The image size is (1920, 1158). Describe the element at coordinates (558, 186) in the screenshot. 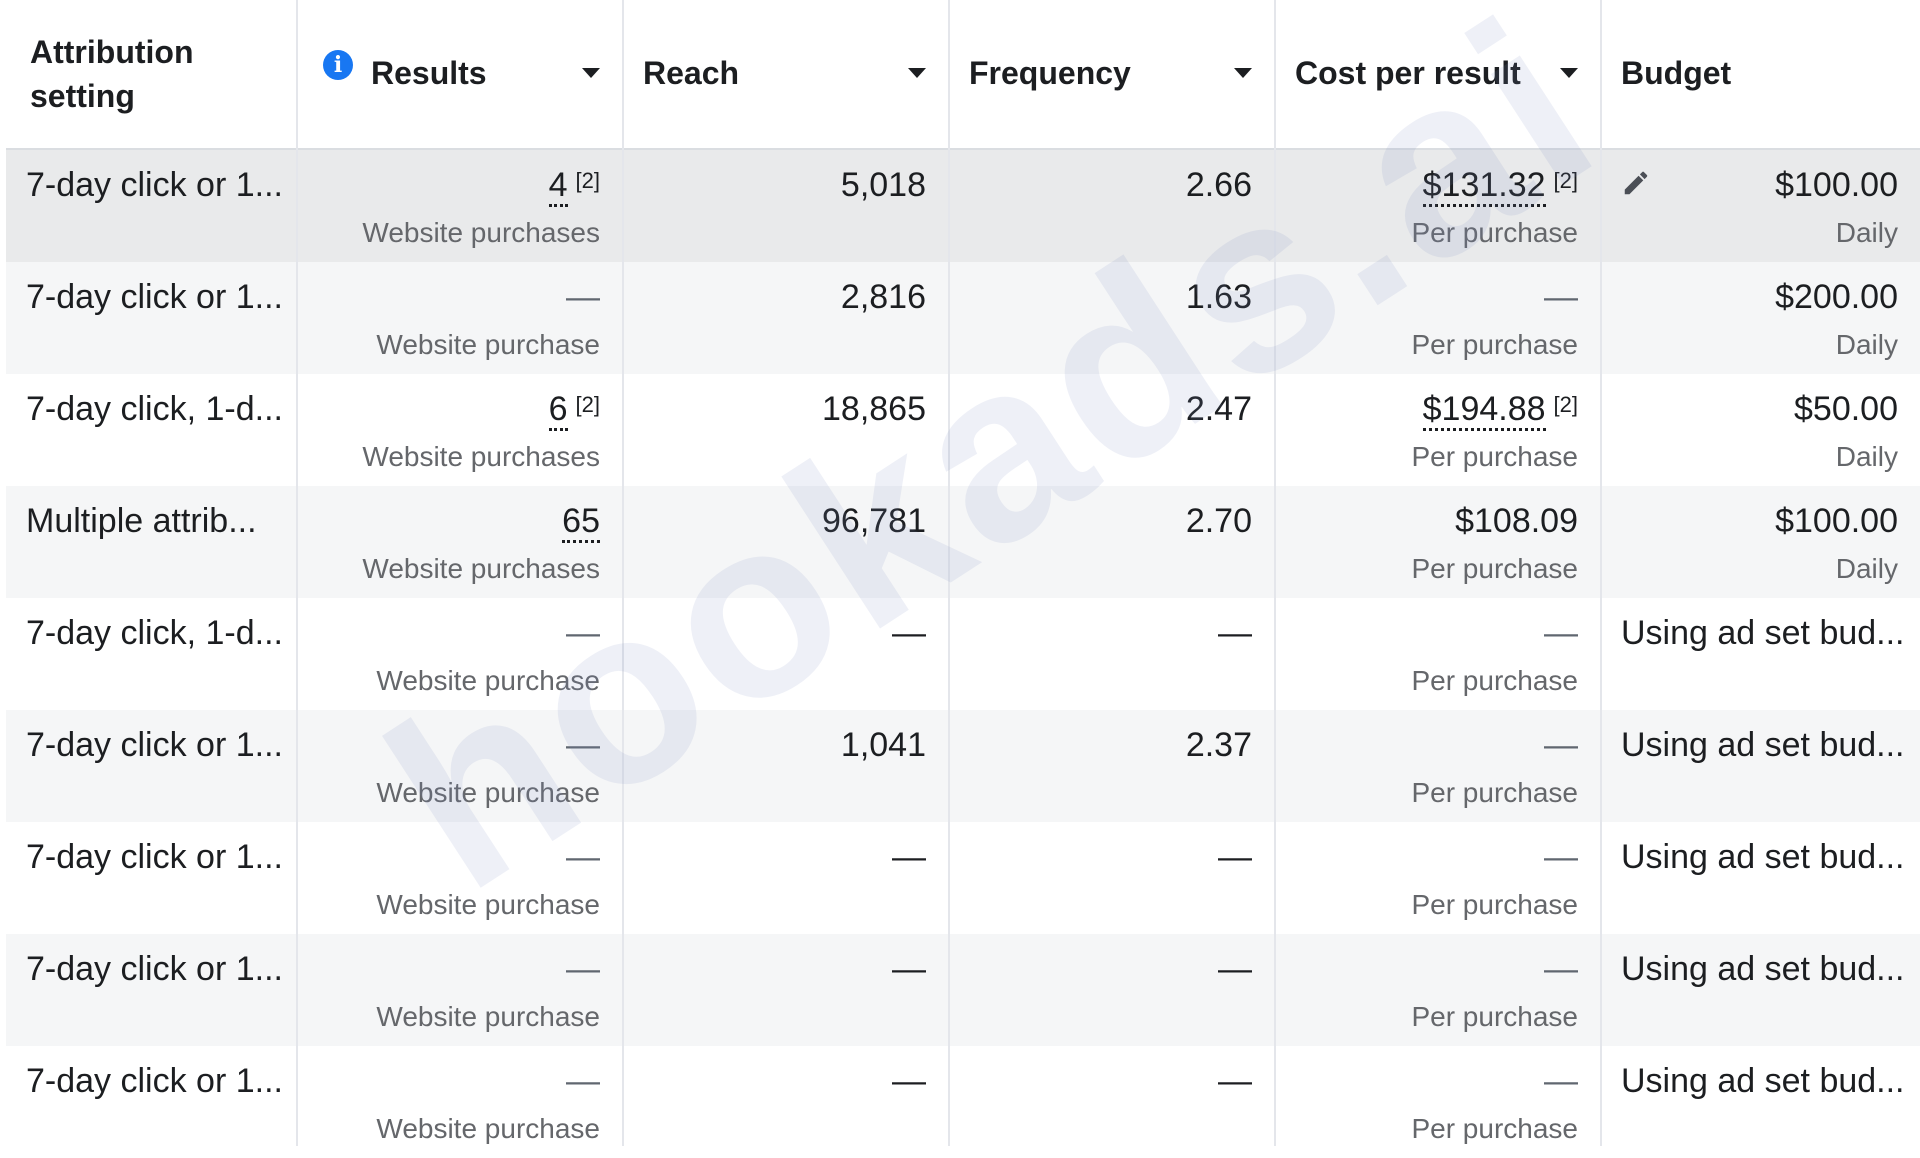

I see `results-value: 4` at that location.